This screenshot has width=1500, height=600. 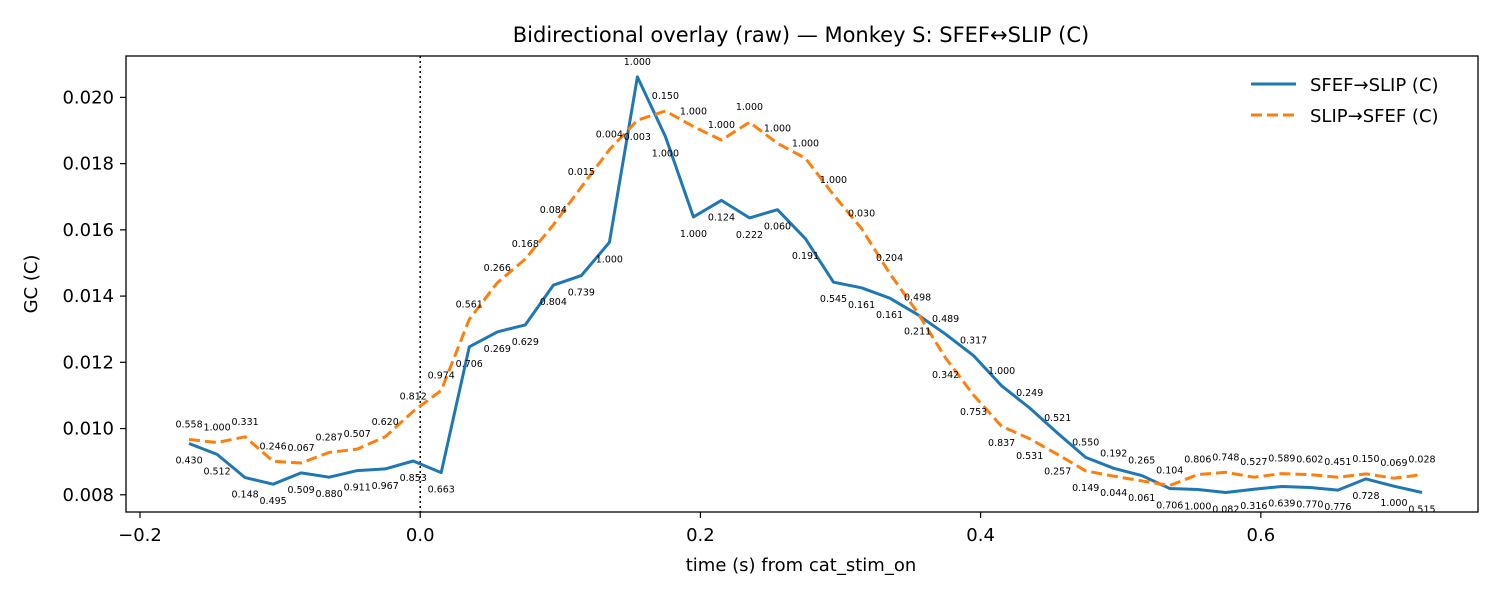 I want to click on point-label-s1: 0.269, so click(x=497, y=349).